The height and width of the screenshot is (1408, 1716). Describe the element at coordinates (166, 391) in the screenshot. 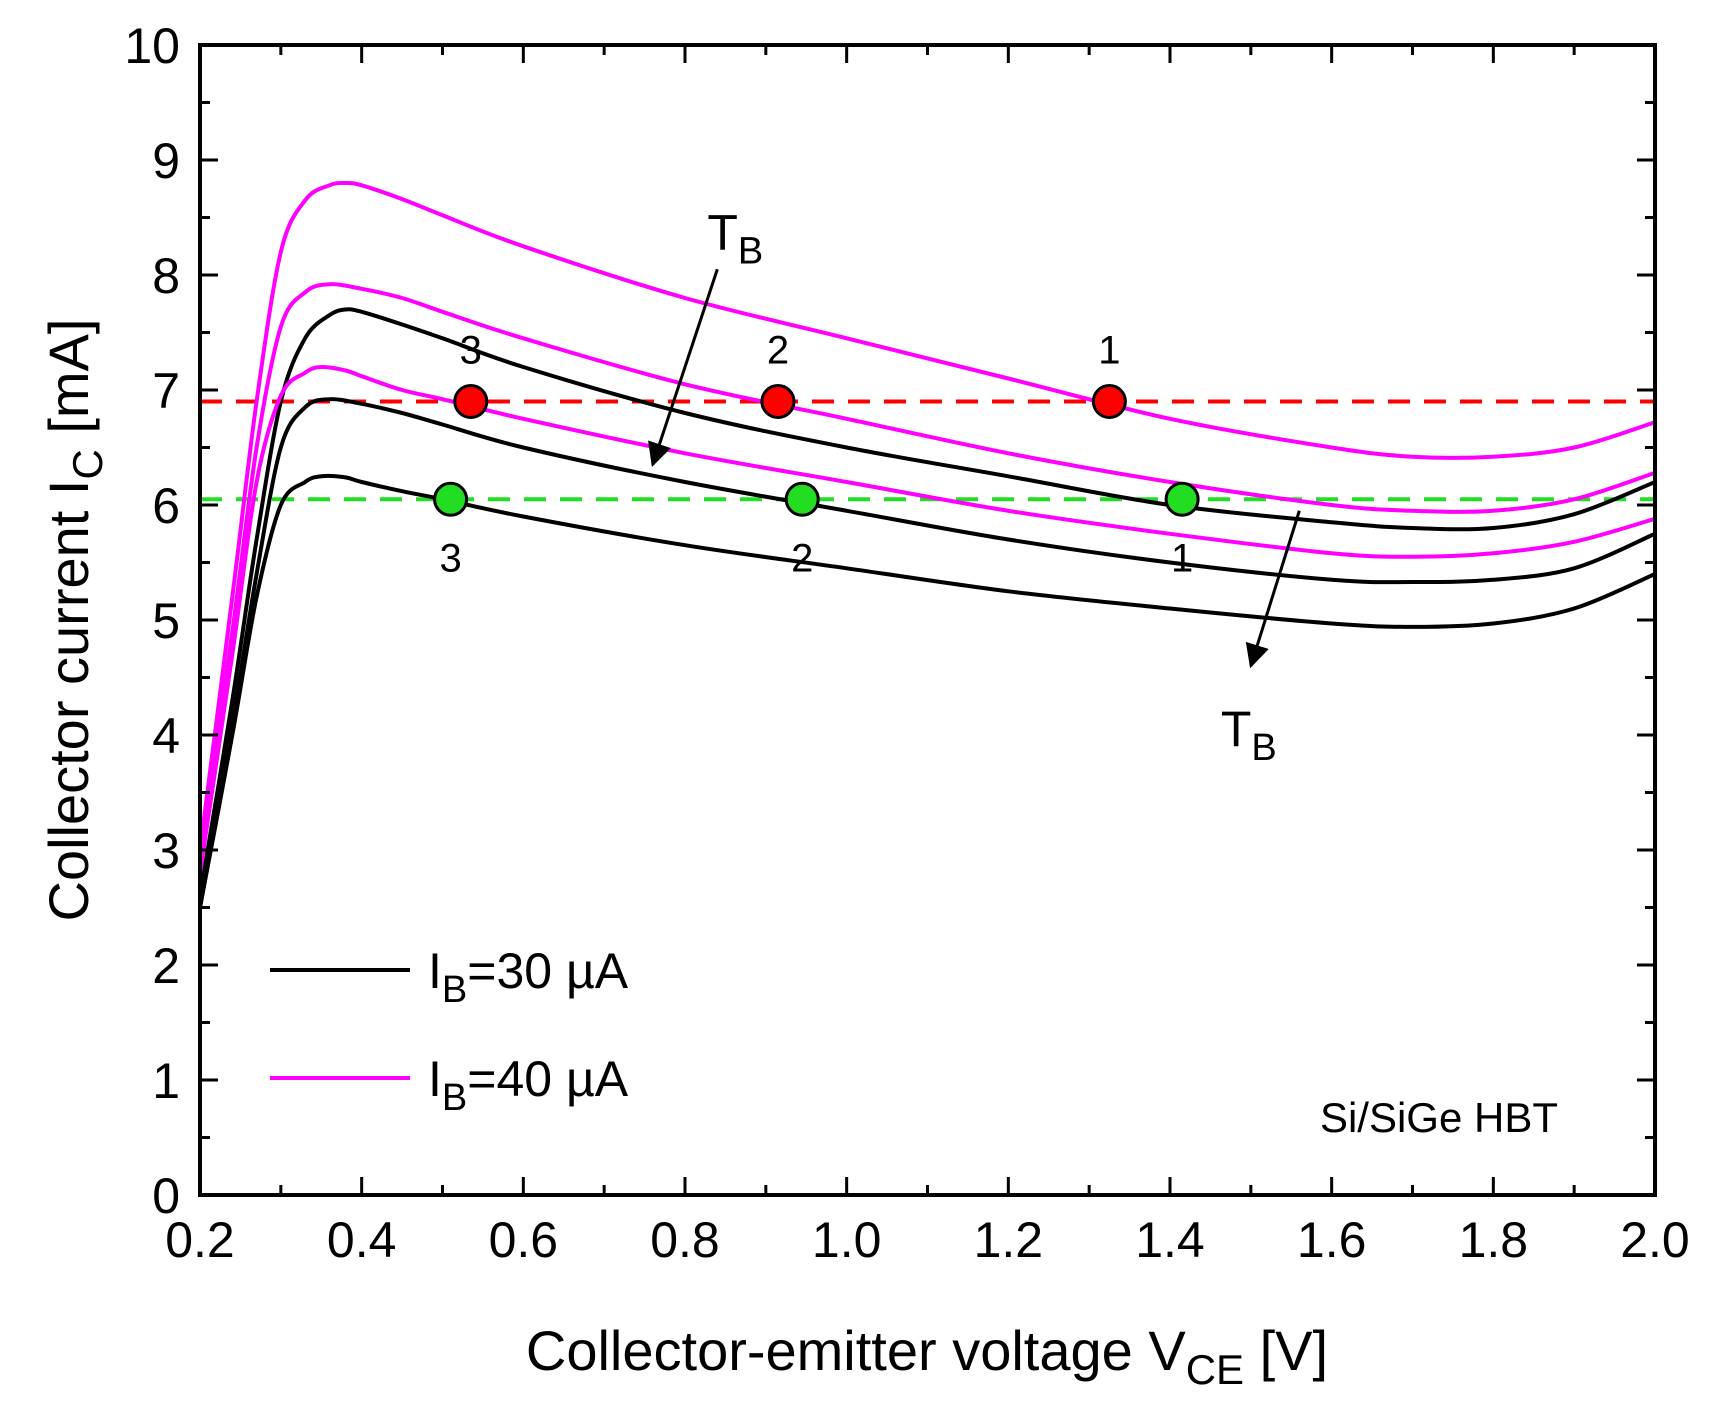

I see `y-tick-label: 7` at that location.